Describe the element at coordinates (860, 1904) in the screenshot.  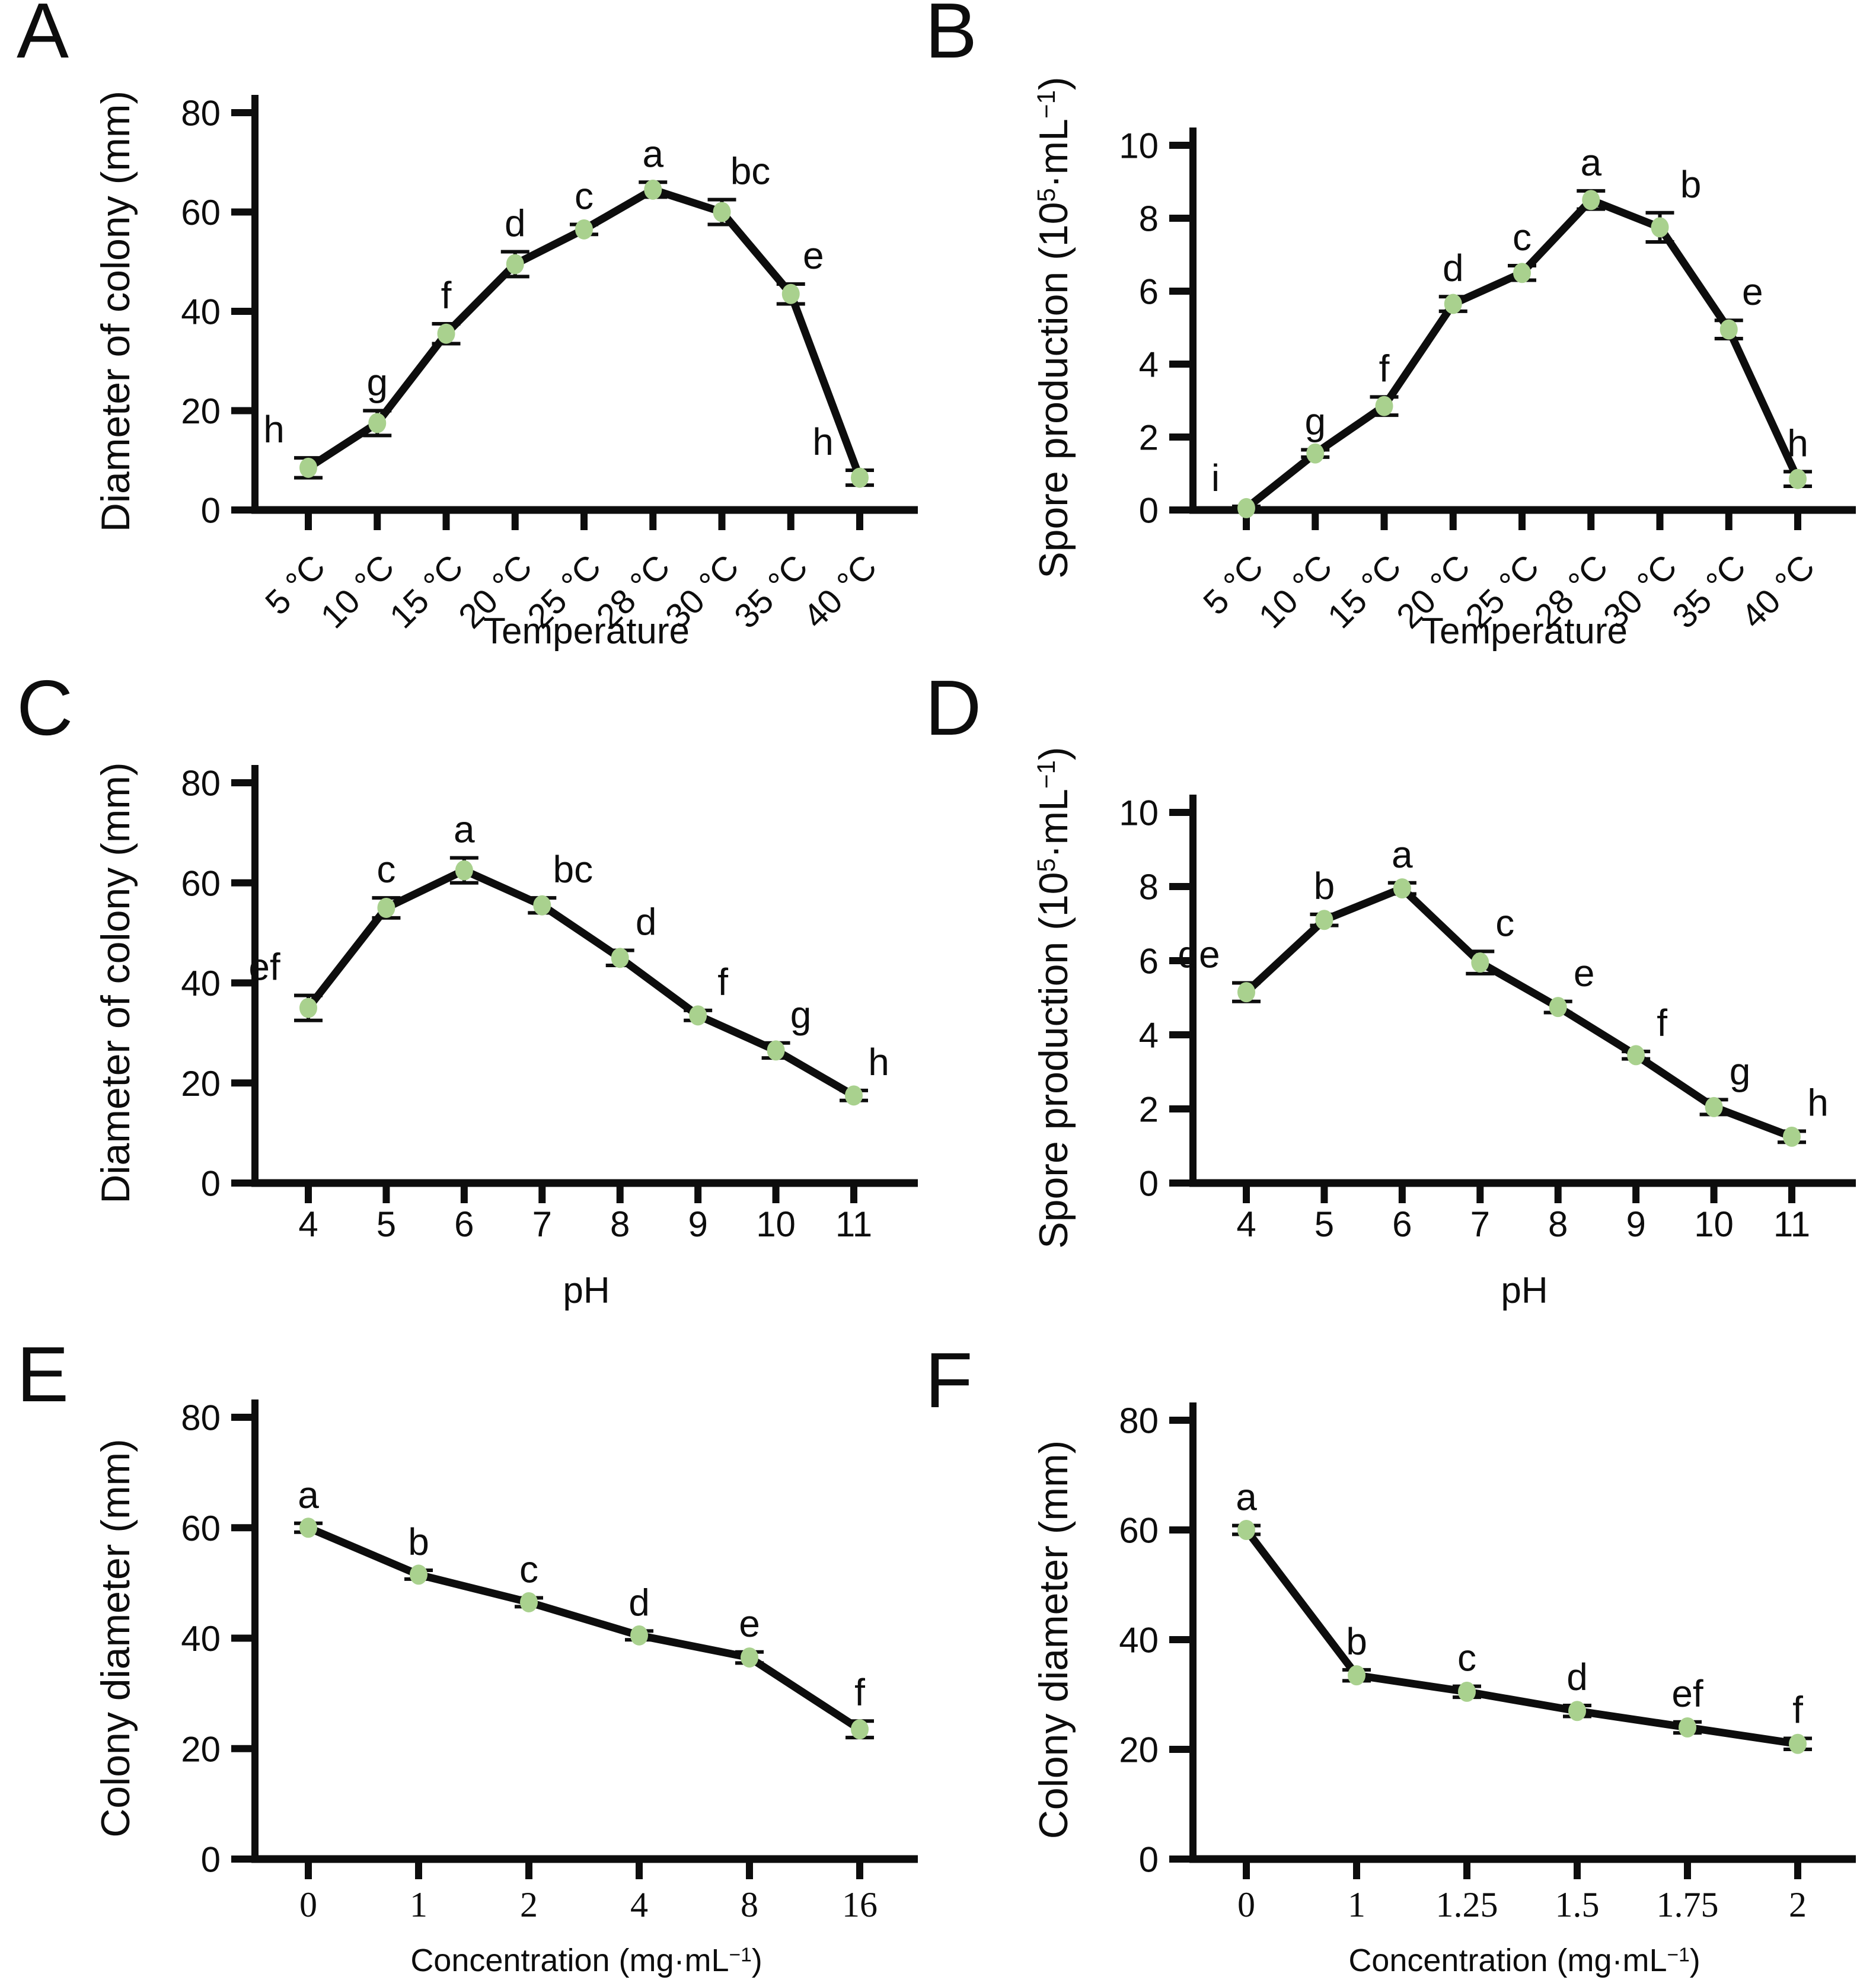
I see `x-tick-label: 16` at that location.